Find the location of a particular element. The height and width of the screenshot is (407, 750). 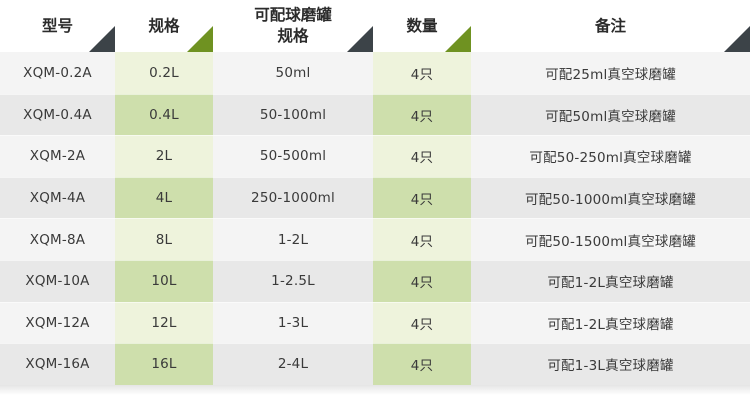

column-header-remark-label: 备注 is located at coordinates (610, 25).